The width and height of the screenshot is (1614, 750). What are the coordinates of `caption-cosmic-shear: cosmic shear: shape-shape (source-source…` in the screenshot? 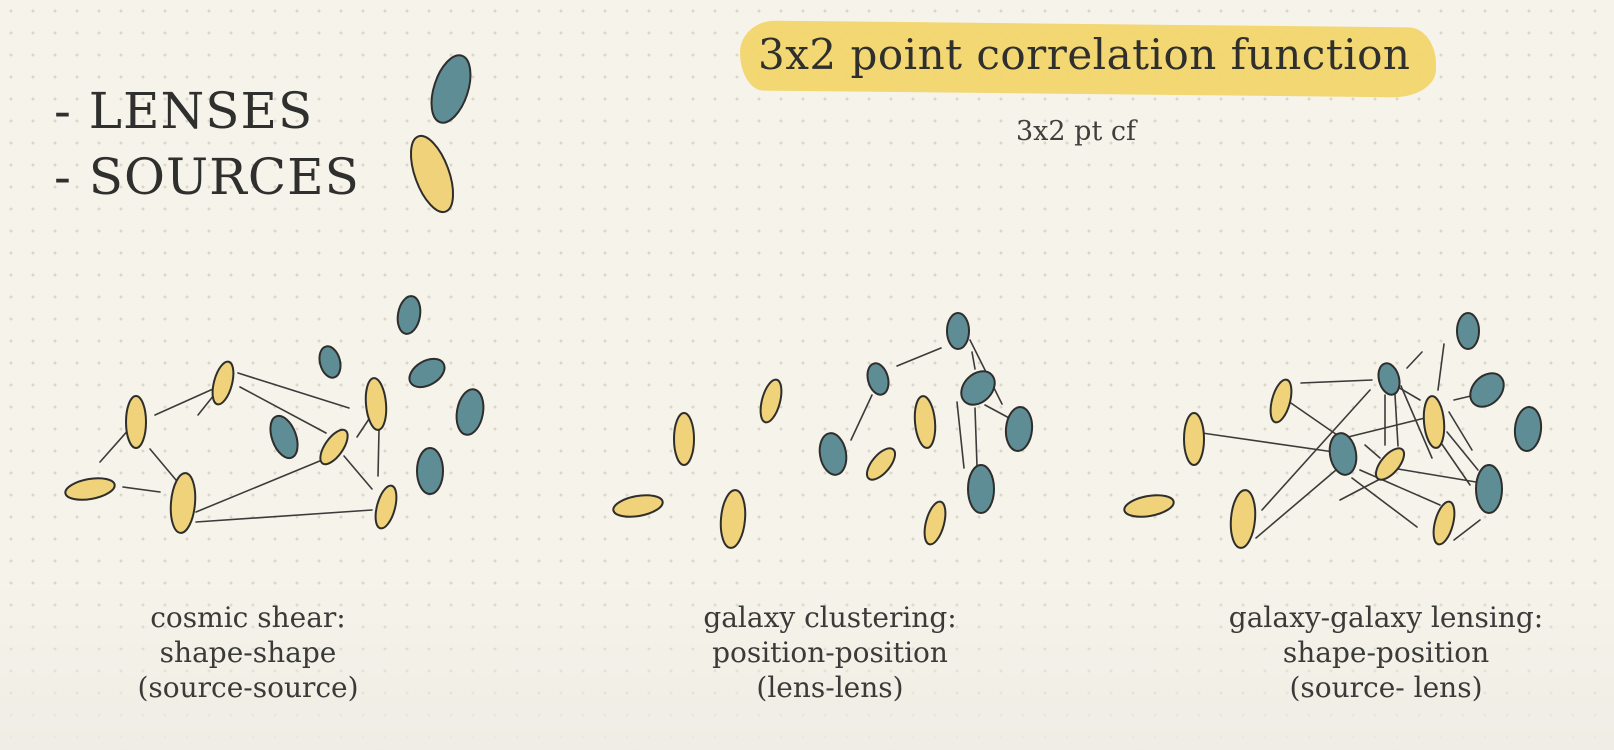 It's located at (248, 652).